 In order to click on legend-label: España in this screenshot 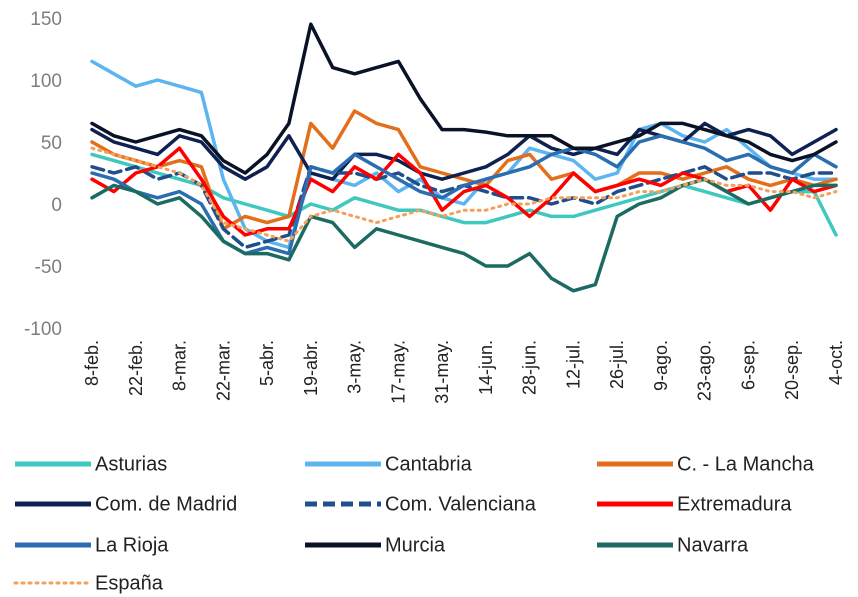, I will do `click(129, 583)`.